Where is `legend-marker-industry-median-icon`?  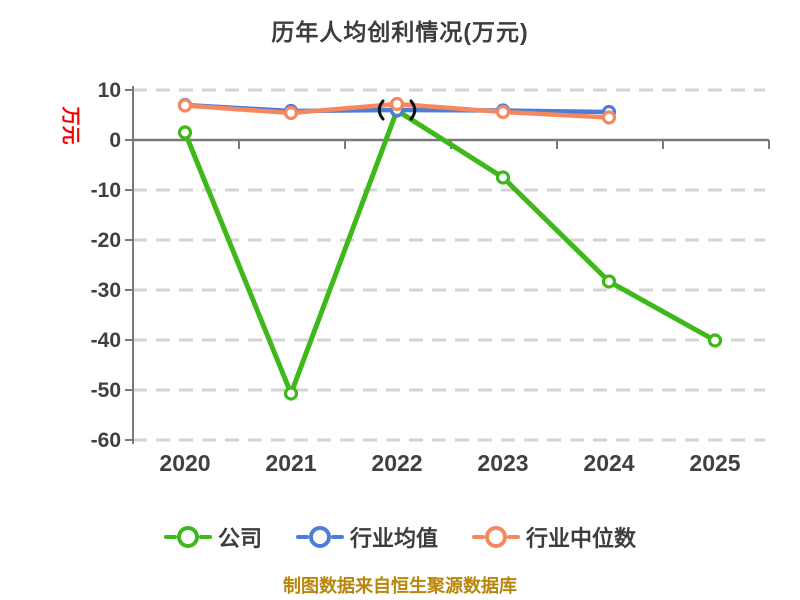
legend-marker-industry-median-icon is located at coordinates (496, 537).